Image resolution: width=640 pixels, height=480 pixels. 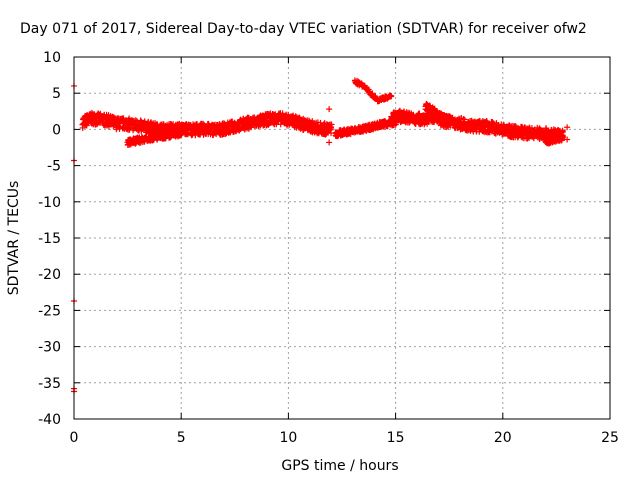 I want to click on y-tick-label: -20, so click(x=49, y=275).